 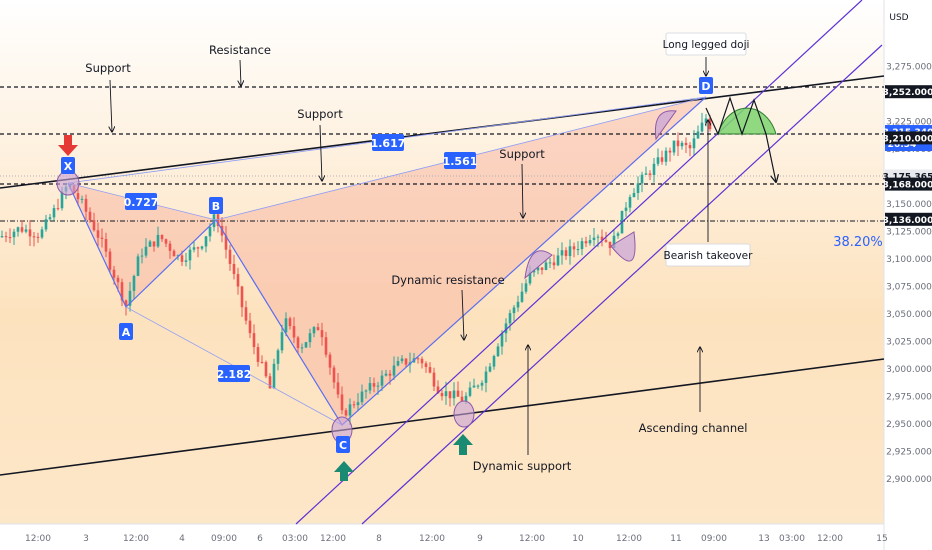 I want to click on point-label-c: C, so click(x=343, y=445).